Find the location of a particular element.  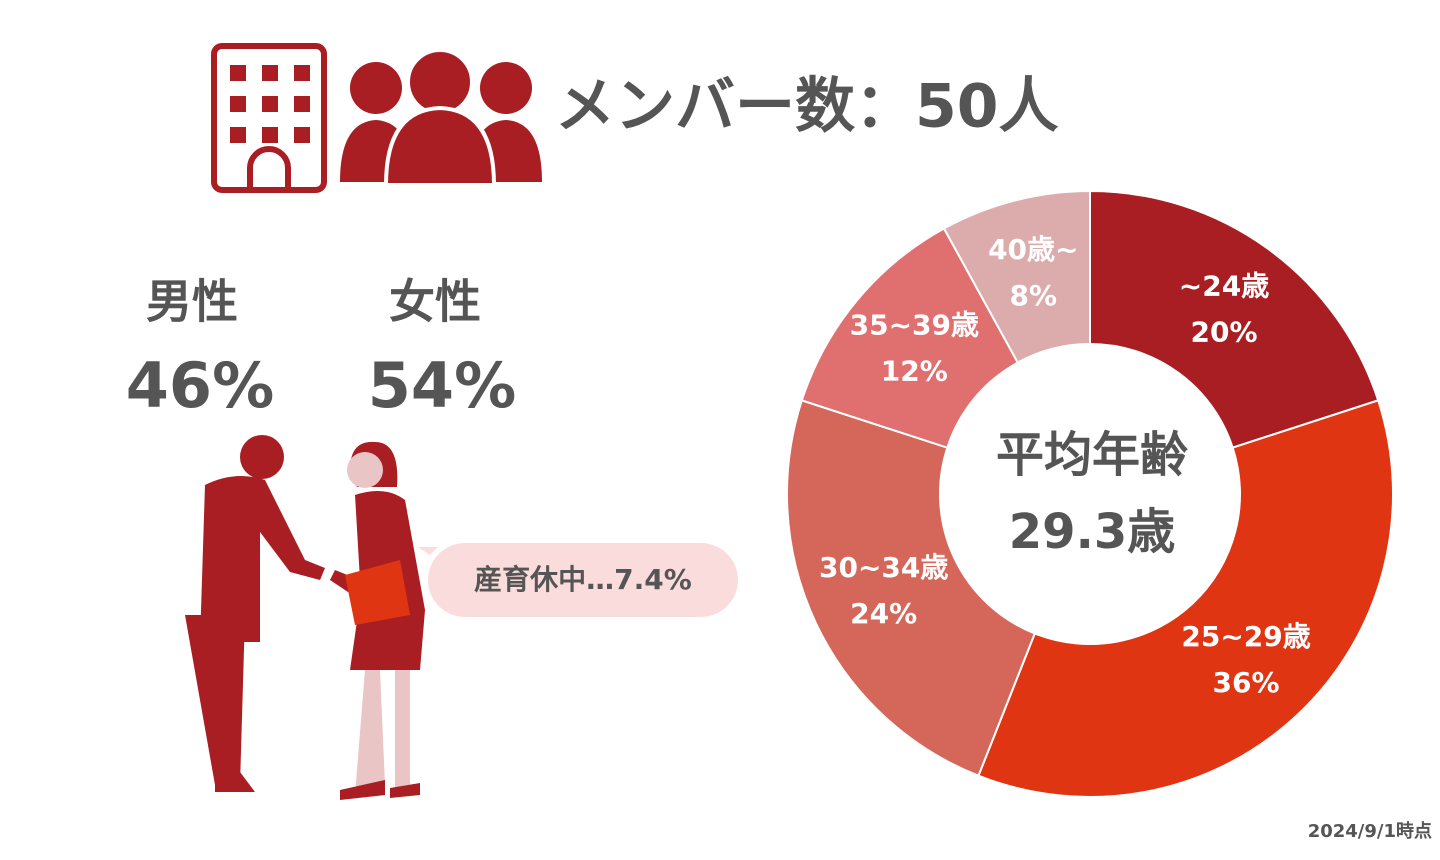

man-figure is located at coordinates (255, 613).